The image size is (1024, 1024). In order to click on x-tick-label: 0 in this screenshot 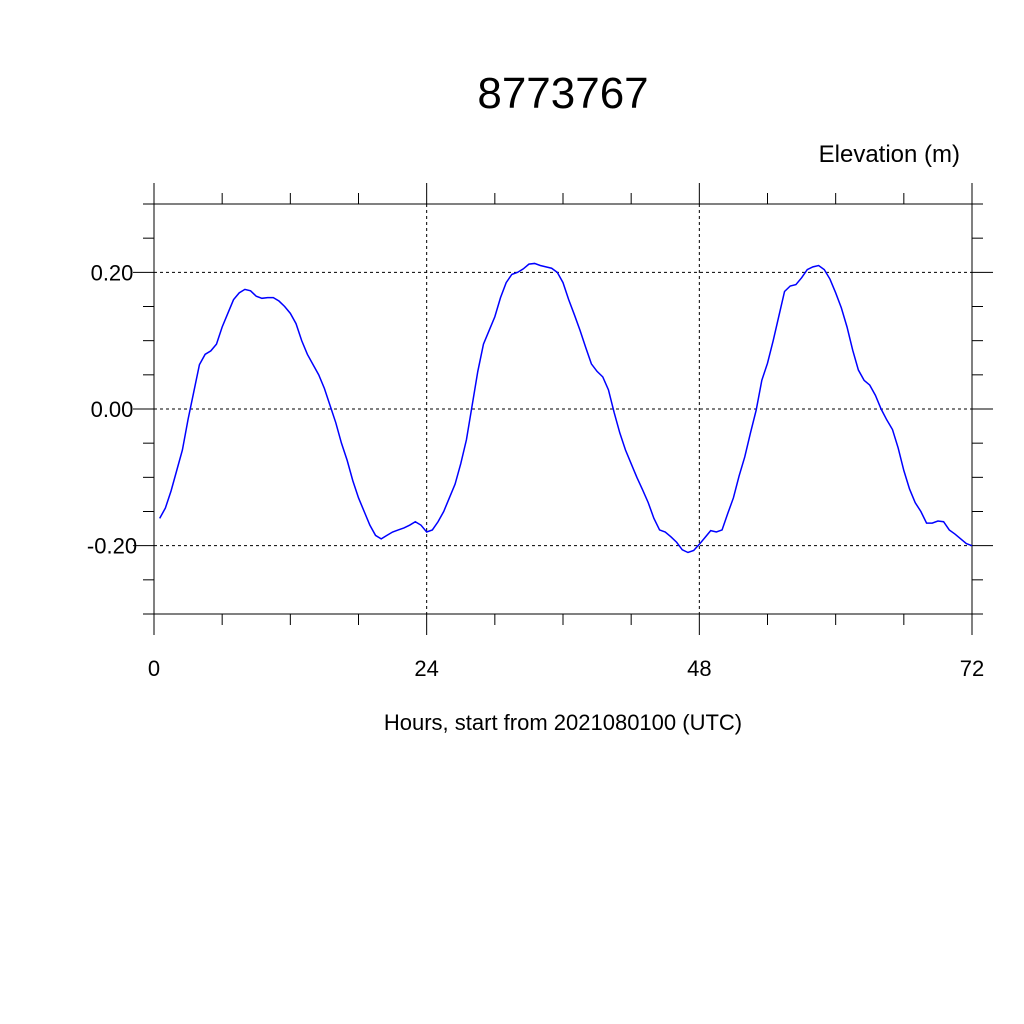, I will do `click(154, 668)`.